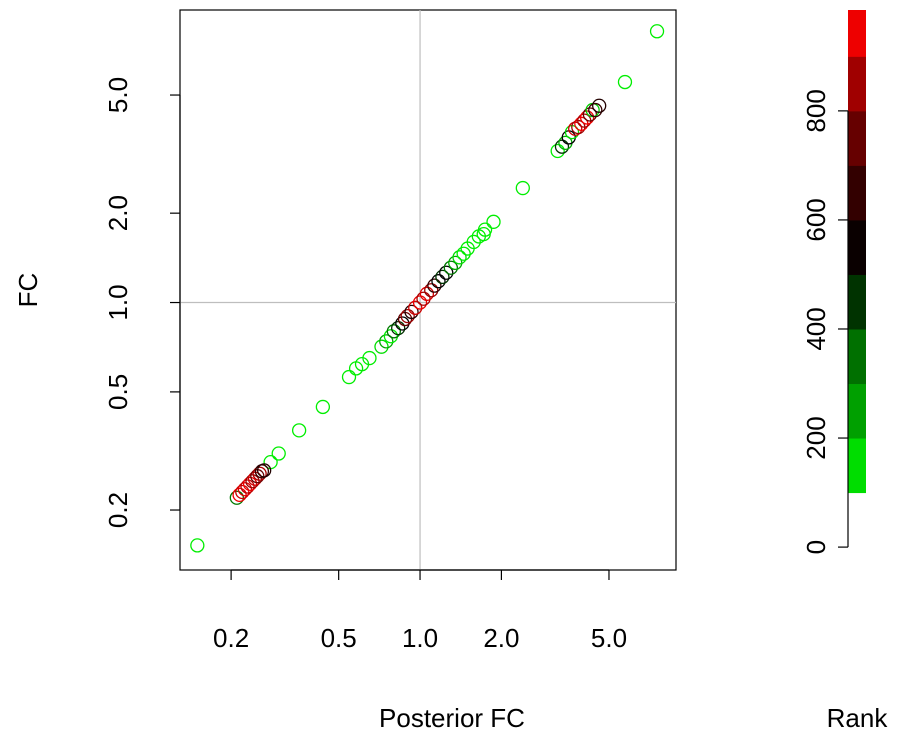 The width and height of the screenshot is (904, 743). I want to click on colorbar-tick-label: 0, so click(816, 547).